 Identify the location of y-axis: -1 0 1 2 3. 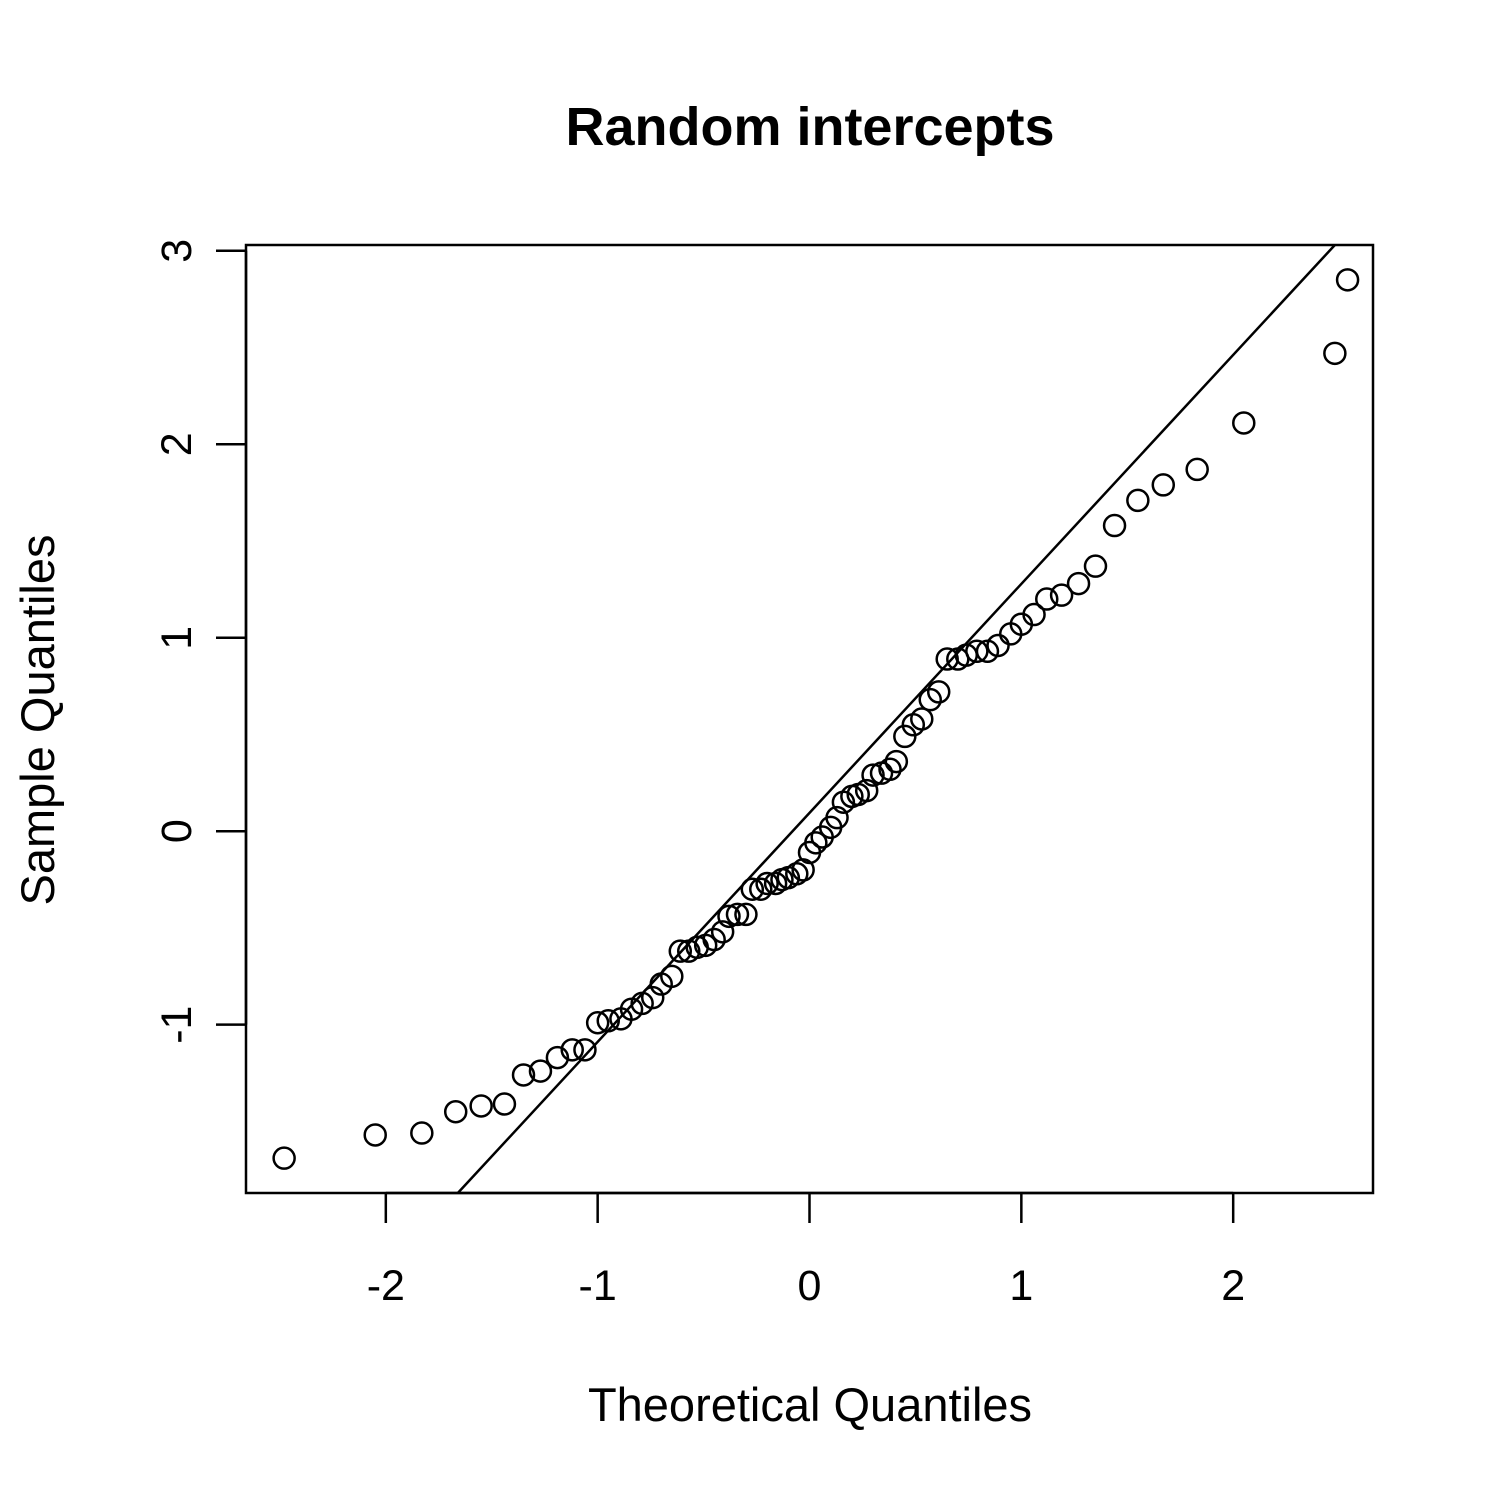
(200, 641).